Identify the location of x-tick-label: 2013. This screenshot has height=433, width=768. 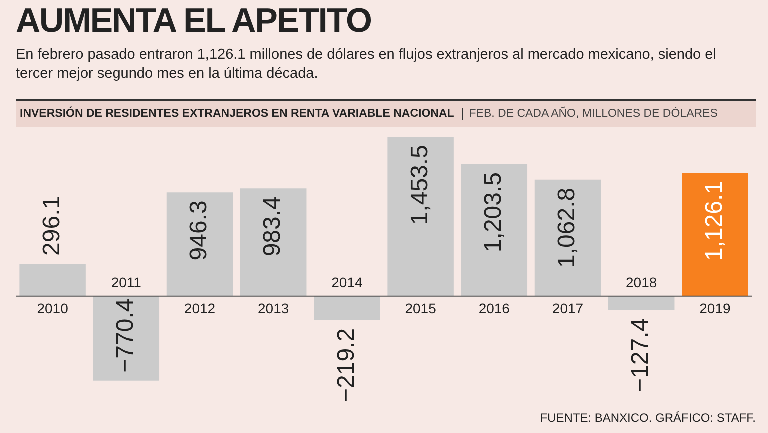
(274, 308).